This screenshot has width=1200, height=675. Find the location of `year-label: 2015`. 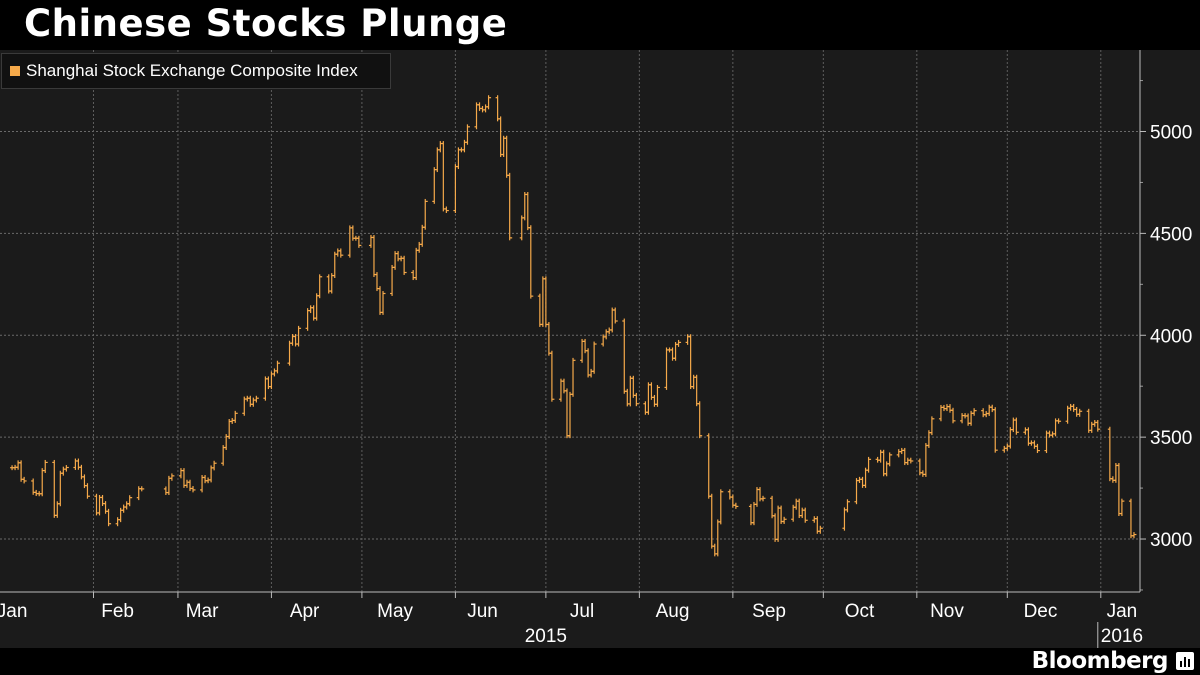

year-label: 2015 is located at coordinates (546, 636).